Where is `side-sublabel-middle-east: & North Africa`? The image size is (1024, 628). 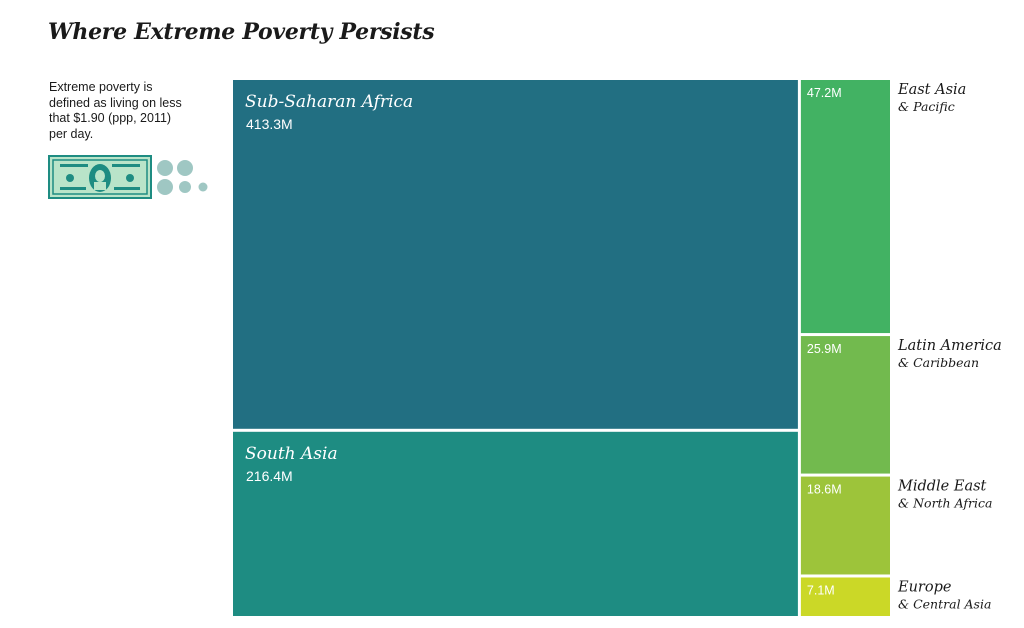 side-sublabel-middle-east: & North Africa is located at coordinates (945, 503).